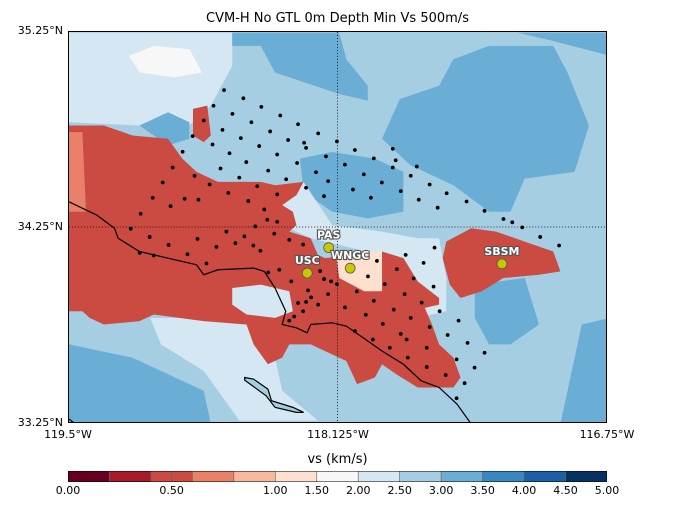 This screenshot has width=675, height=506. Describe the element at coordinates (502, 264) in the screenshot. I see `station-marker-sbsm` at that location.